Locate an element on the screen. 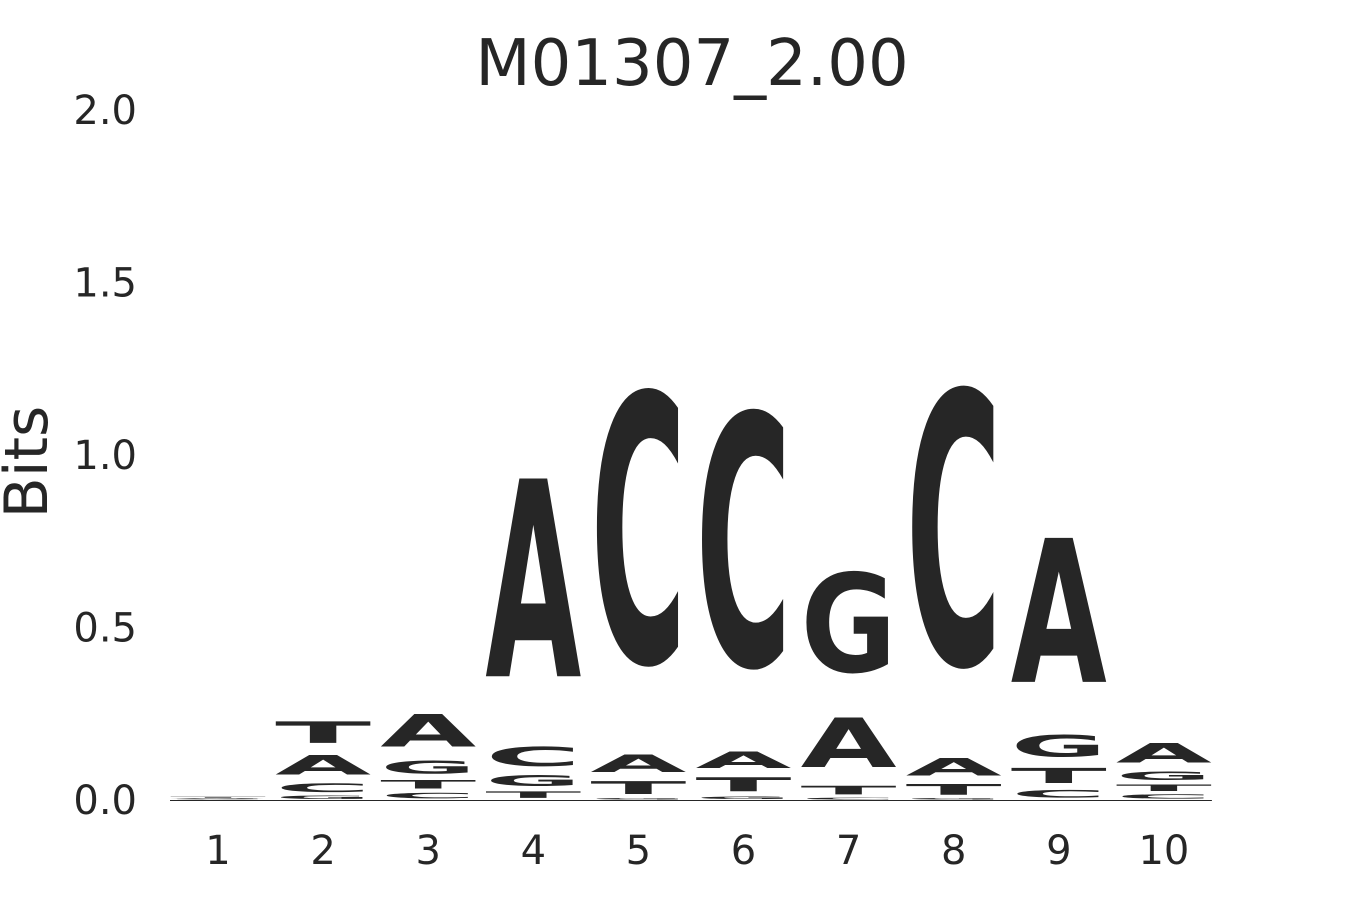 The width and height of the screenshot is (1350, 904). x-tick-label: 2 is located at coordinates (322, 851).